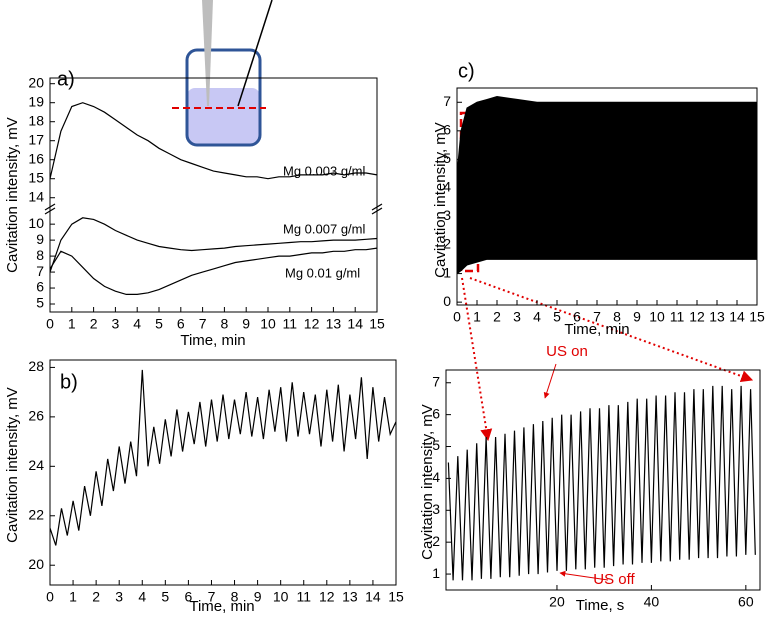 The width and height of the screenshot is (767, 630). Describe the element at coordinates (322, 272) in the screenshot. I see `series-label: Mg 0.01 g/ml` at that location.